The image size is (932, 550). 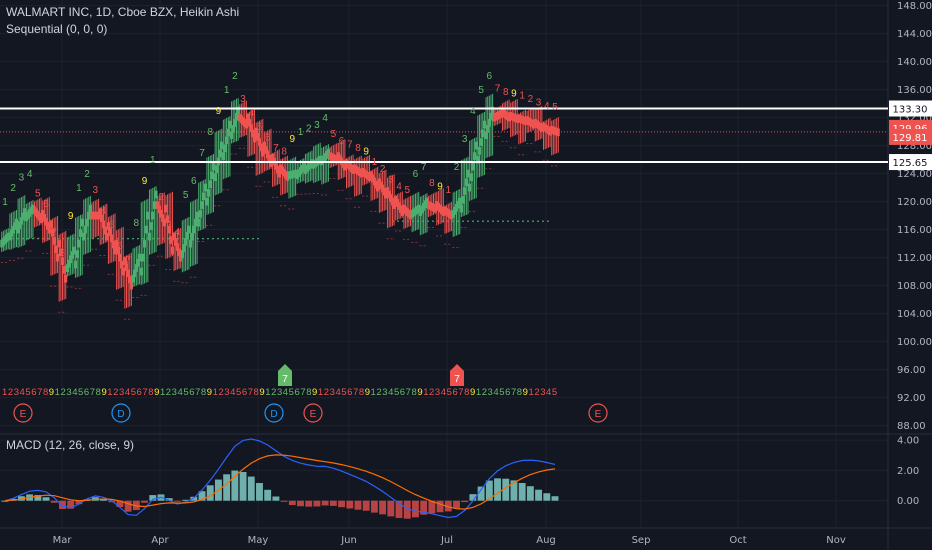 What do you see at coordinates (256, 392) in the screenshot?
I see `strip-count-43: 8` at bounding box center [256, 392].